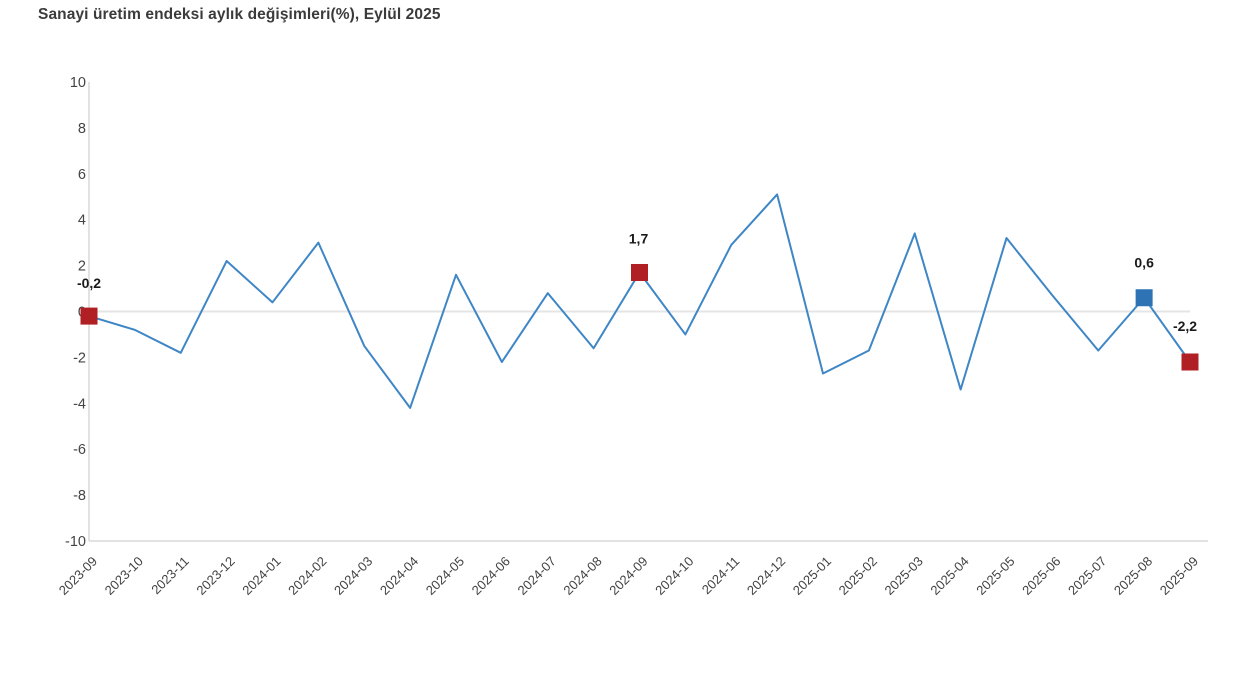  I want to click on data-label-2025-09: -2,2, so click(1185, 326).